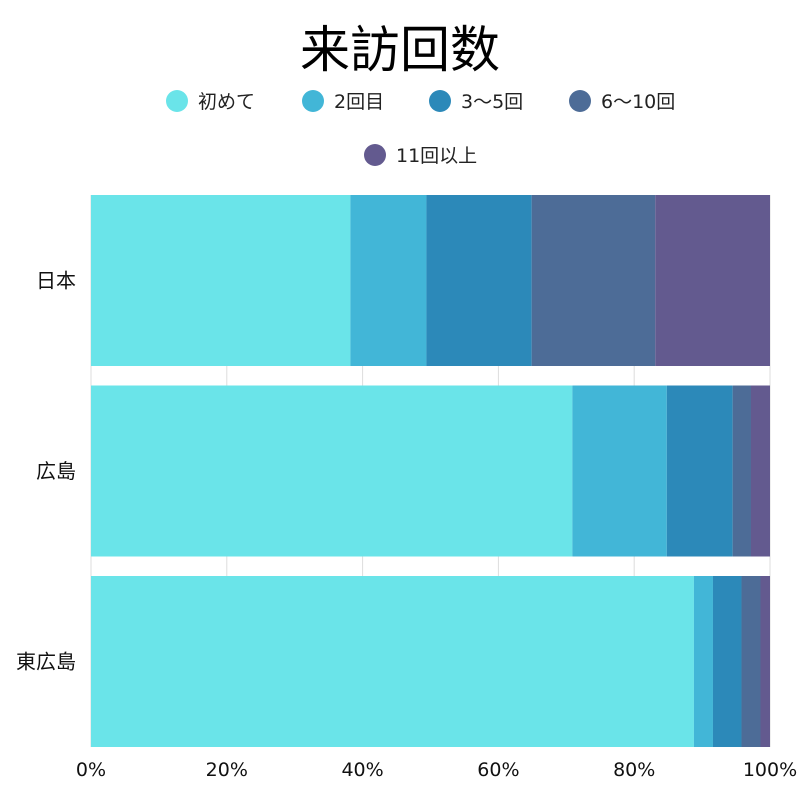  What do you see at coordinates (420, 128) in the screenshot?
I see `legend: 初めて 2回目 3〜5回 6〜10回 11回以上` at bounding box center [420, 128].